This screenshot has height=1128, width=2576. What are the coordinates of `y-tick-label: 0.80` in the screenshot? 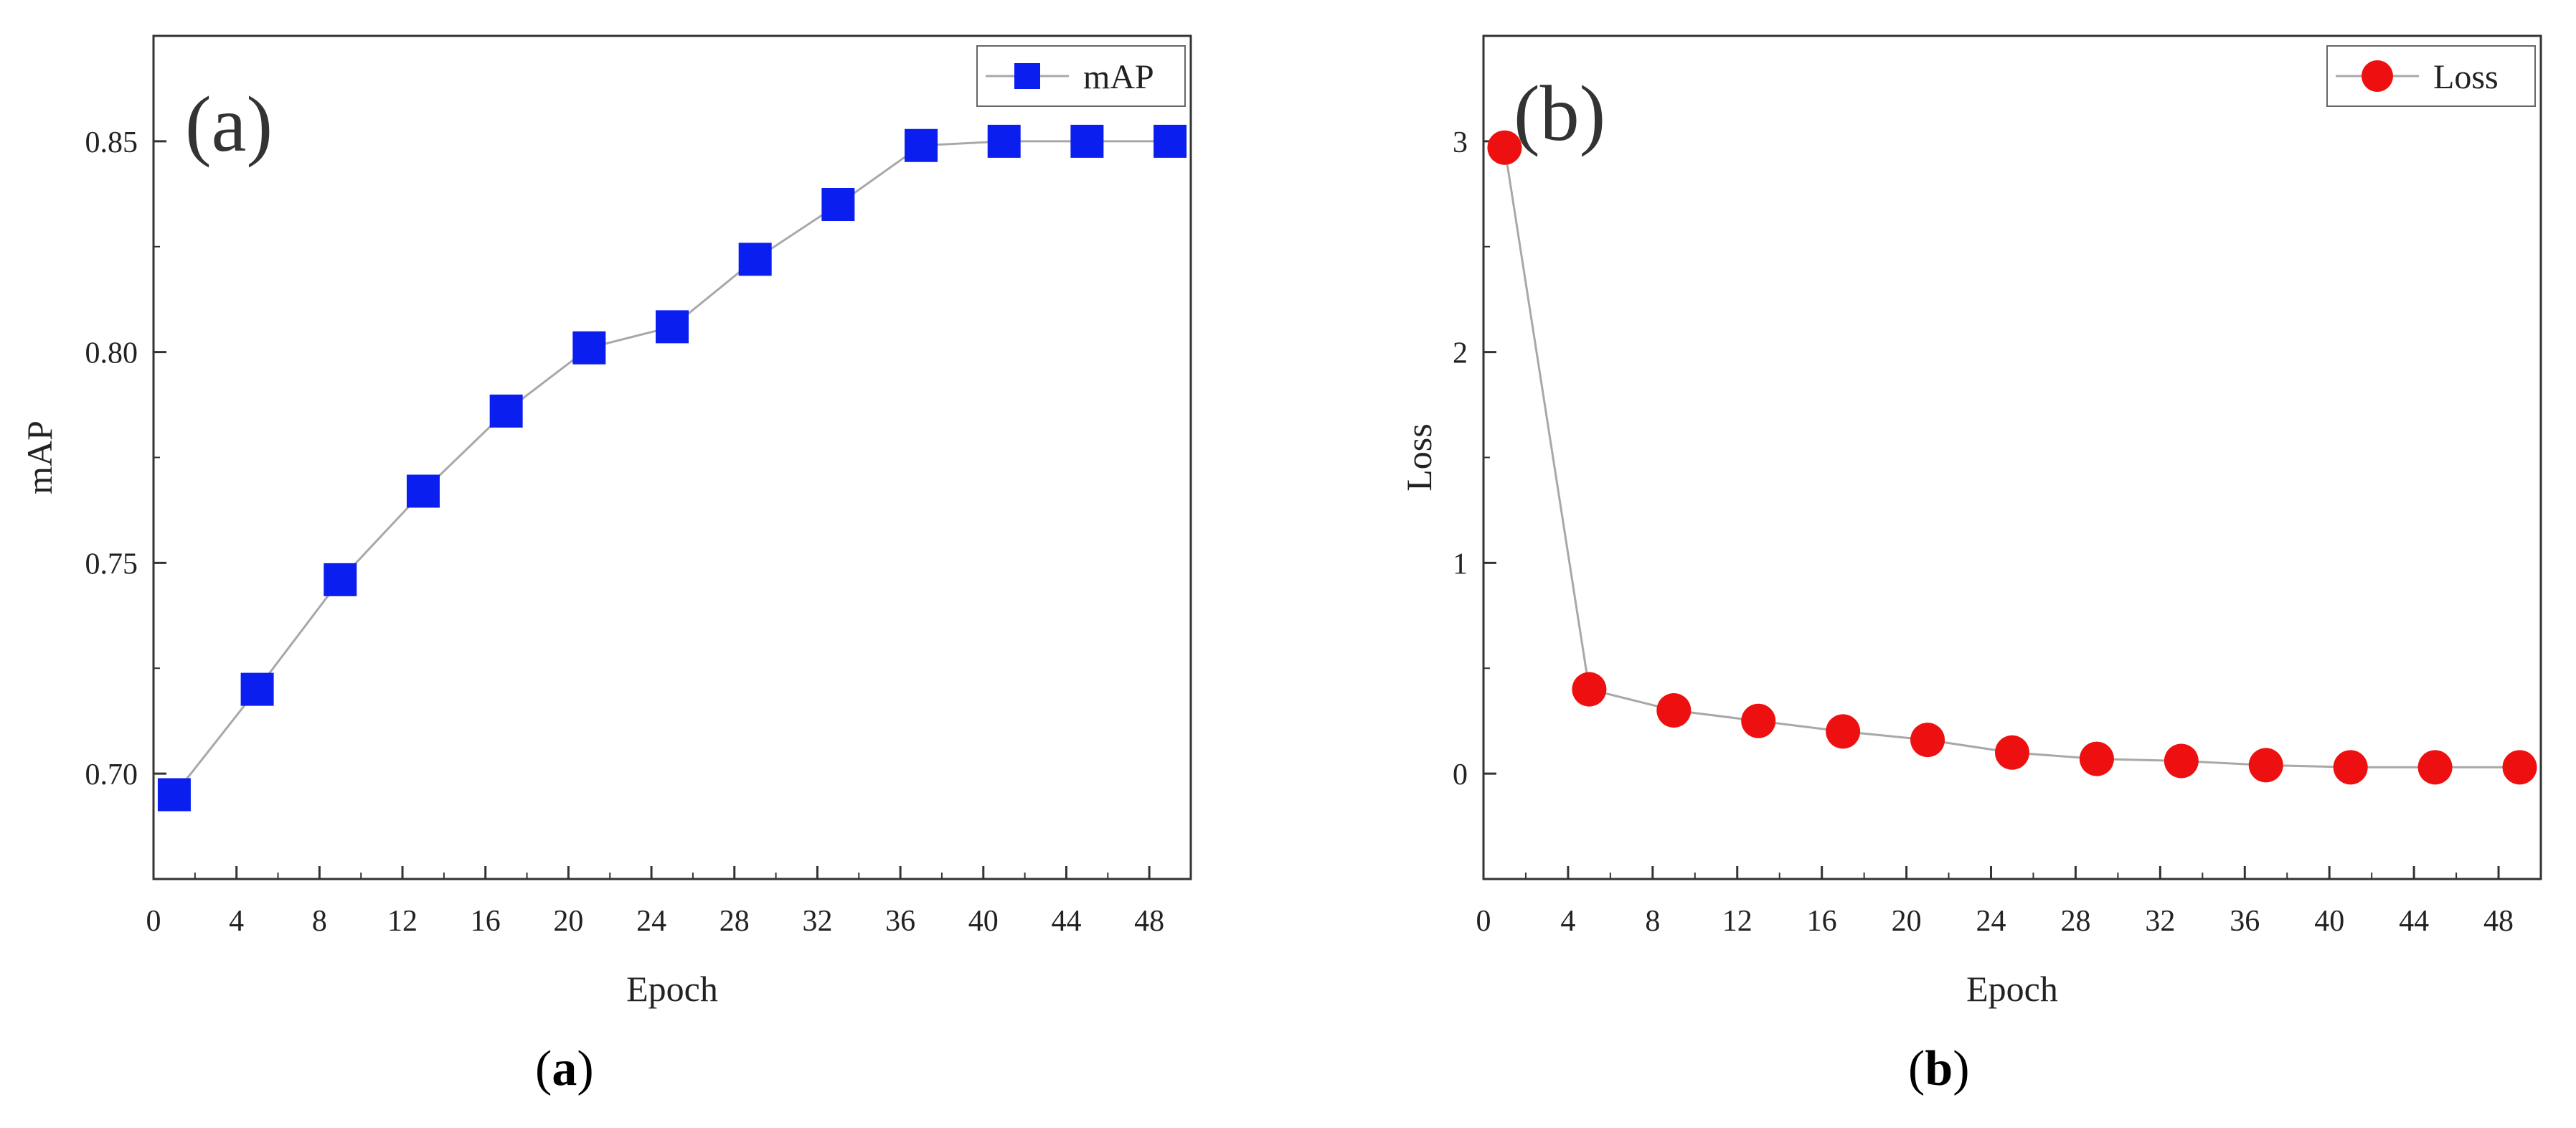 It's located at (111, 353).